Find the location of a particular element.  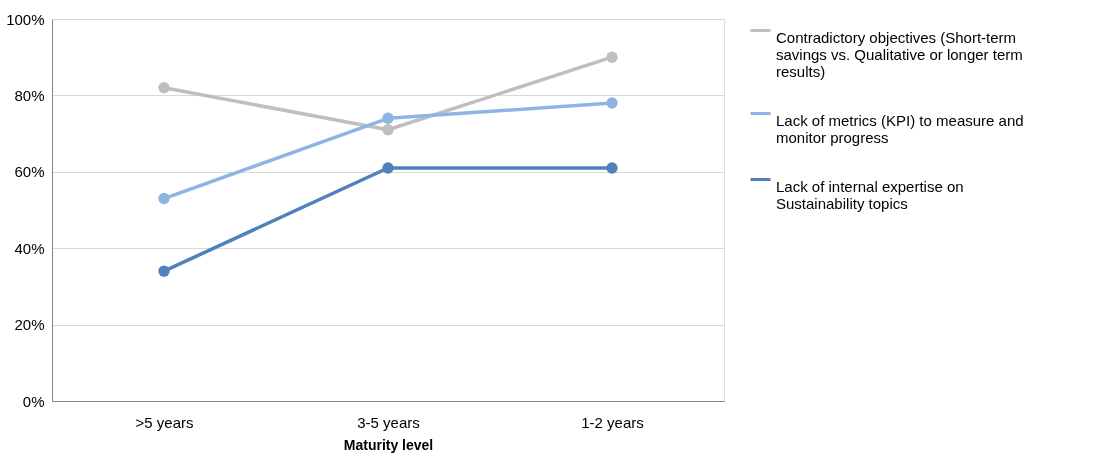

y-tick-label: 20% is located at coordinates (29, 325).